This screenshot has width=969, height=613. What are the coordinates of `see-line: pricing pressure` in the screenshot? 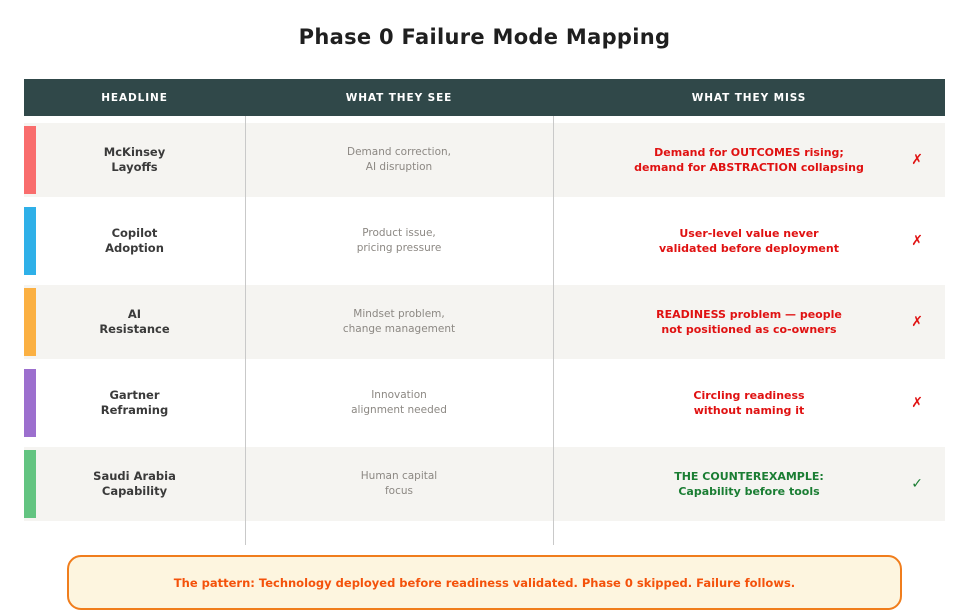 It's located at (399, 248).